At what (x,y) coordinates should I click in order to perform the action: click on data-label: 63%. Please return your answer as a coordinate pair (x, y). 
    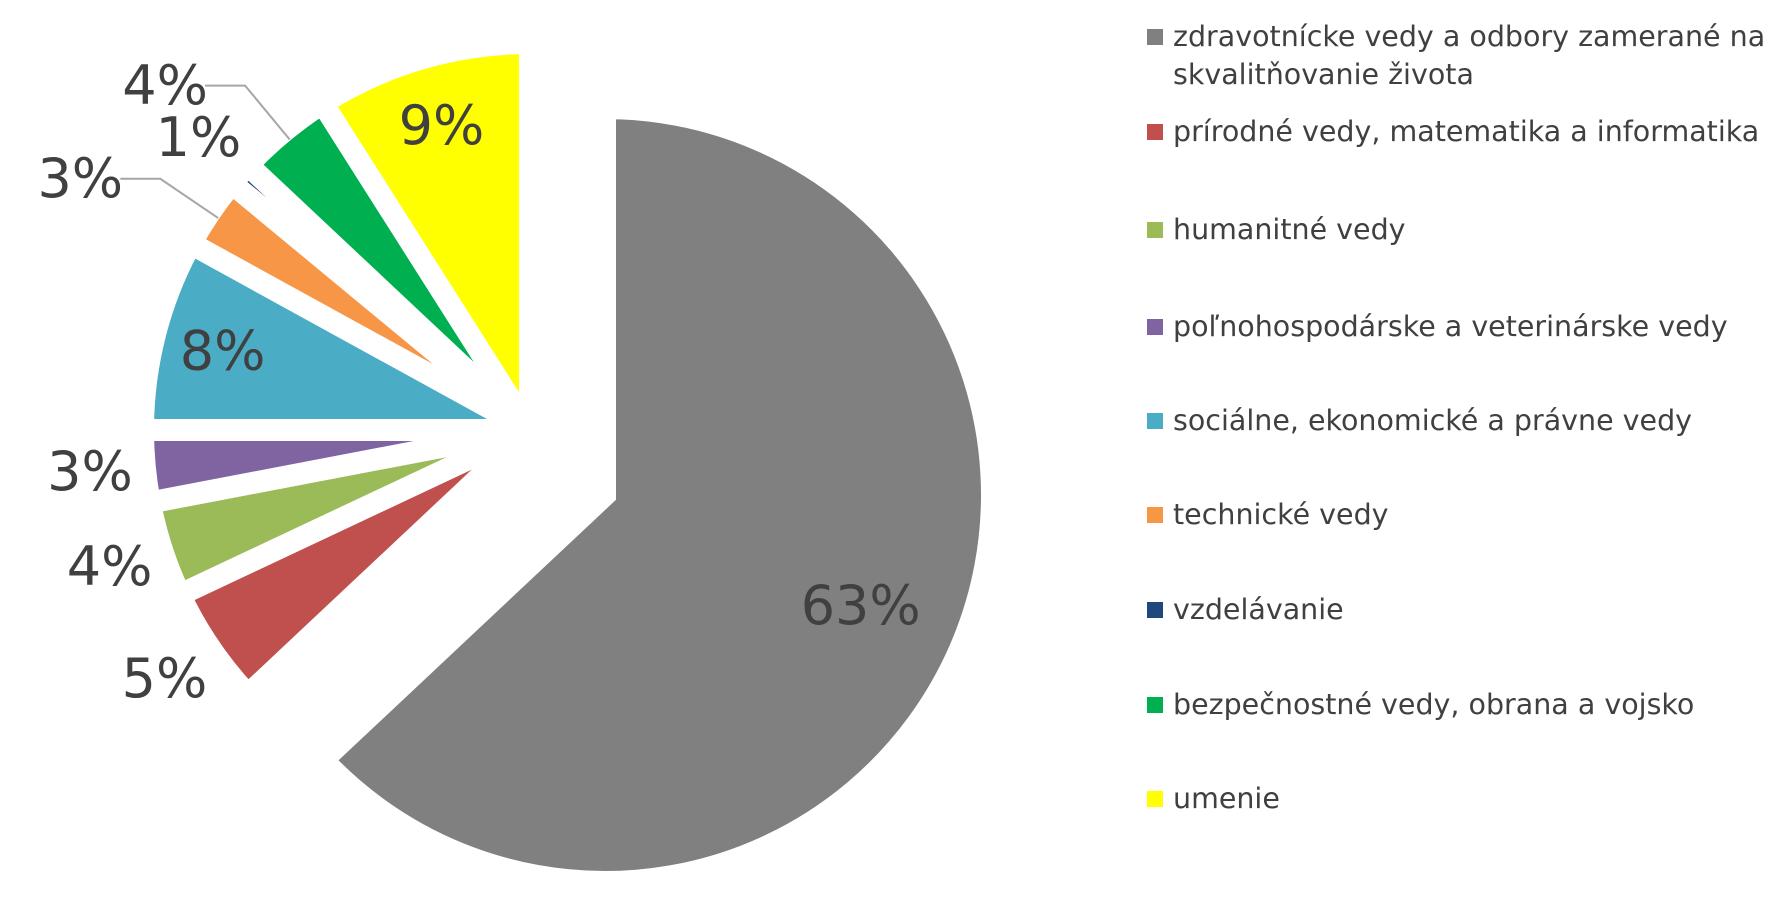
    Looking at the image, I should click on (861, 605).